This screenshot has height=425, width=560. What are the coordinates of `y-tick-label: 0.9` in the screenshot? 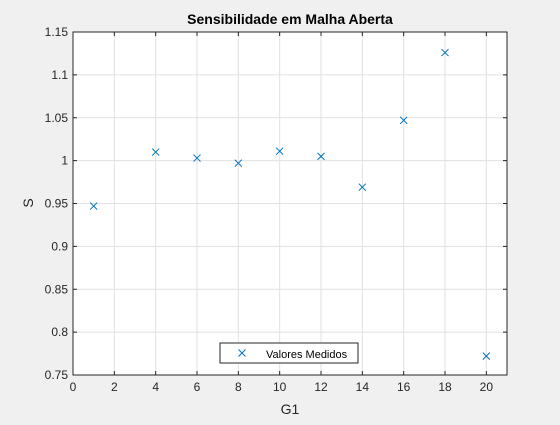 It's located at (59, 246).